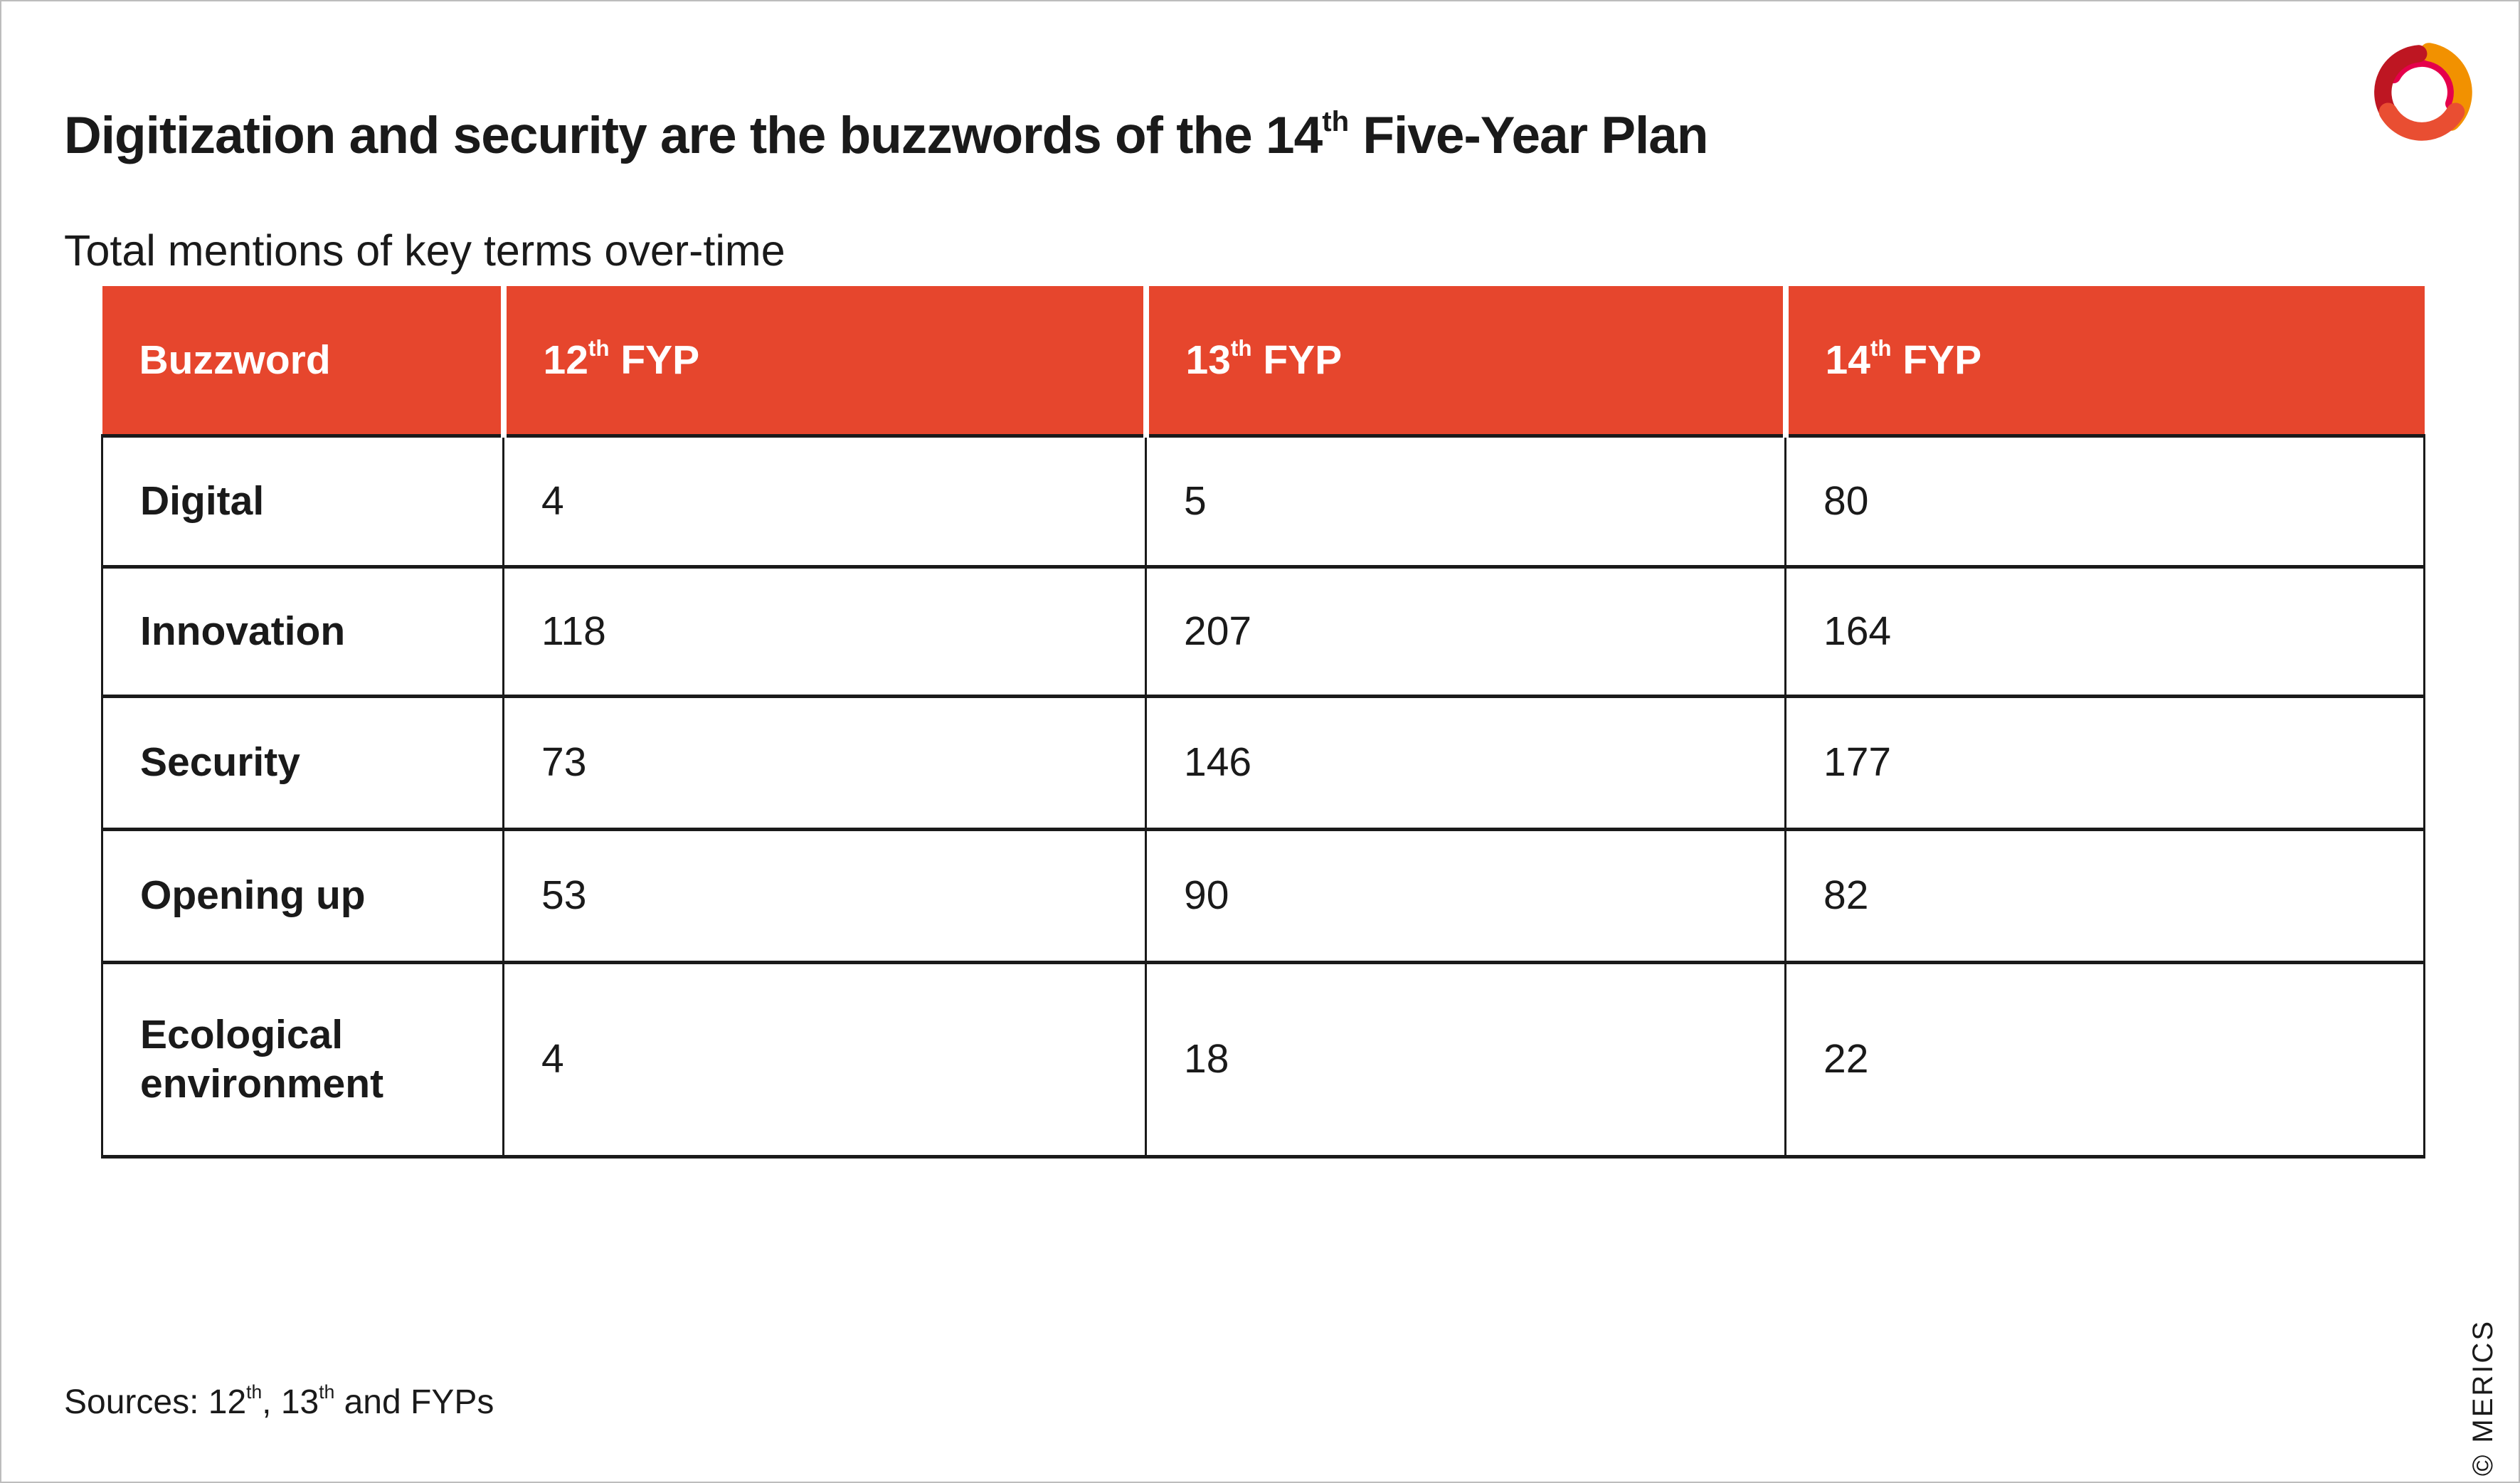 Image resolution: width=2520 pixels, height=1483 pixels. What do you see at coordinates (302, 762) in the screenshot?
I see `row-label-cell: Security` at bounding box center [302, 762].